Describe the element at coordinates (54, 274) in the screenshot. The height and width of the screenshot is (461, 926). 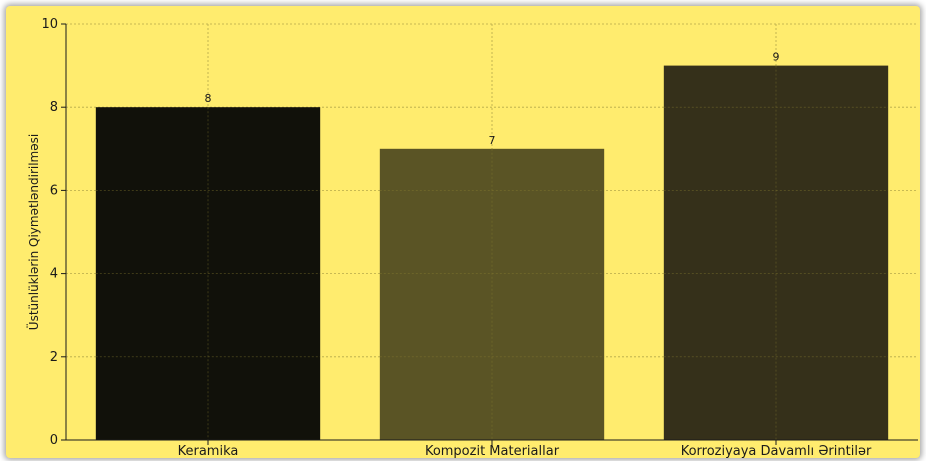
I see `y-tick-label: 4` at that location.